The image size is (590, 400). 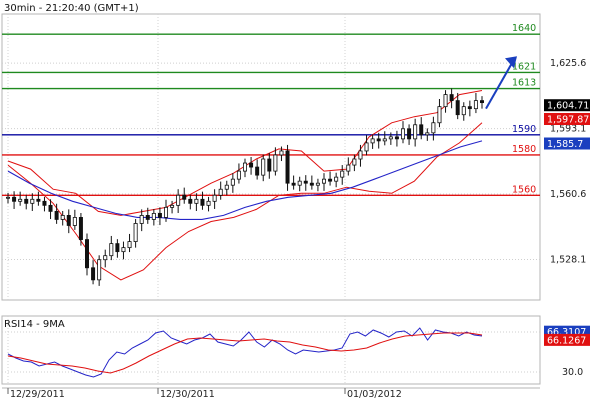 I want to click on level-label-1590: 1590, so click(x=524, y=129).